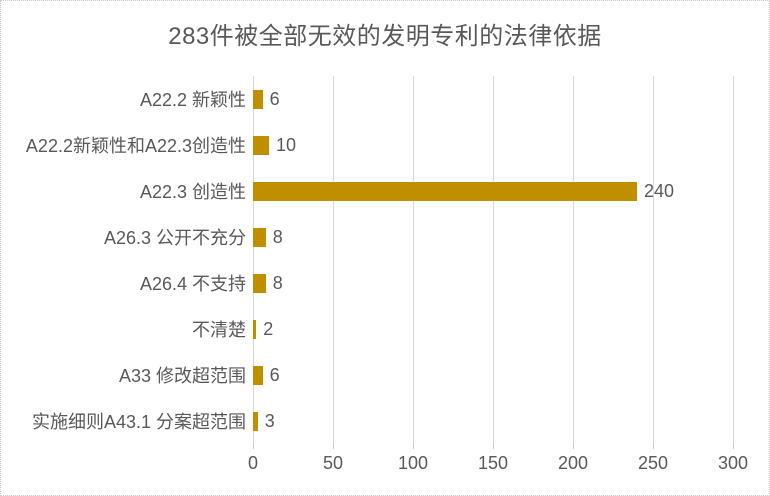  Describe the element at coordinates (733, 463) in the screenshot. I see `x-axis-label: 300` at that location.